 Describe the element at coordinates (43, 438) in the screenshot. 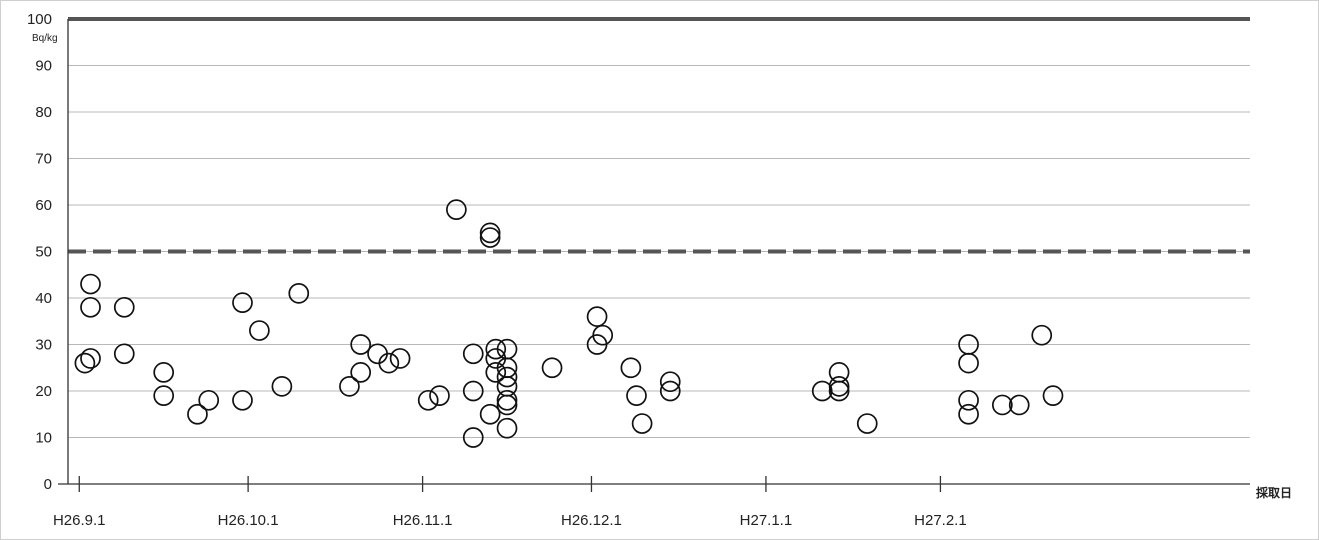

I see `y-tick-label-10: 10` at that location.